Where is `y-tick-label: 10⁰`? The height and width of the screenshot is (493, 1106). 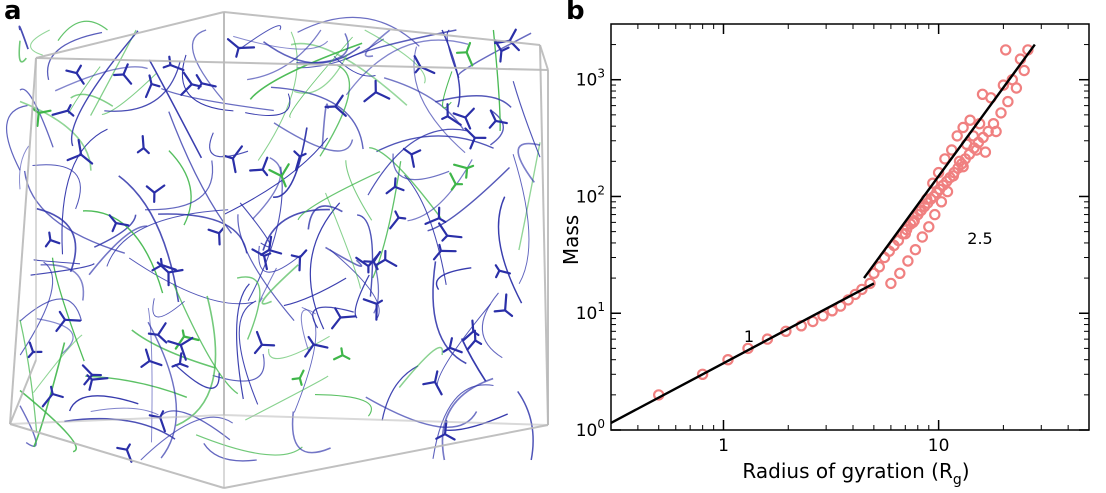 y-tick-label: 10⁰ is located at coordinates (590, 429).